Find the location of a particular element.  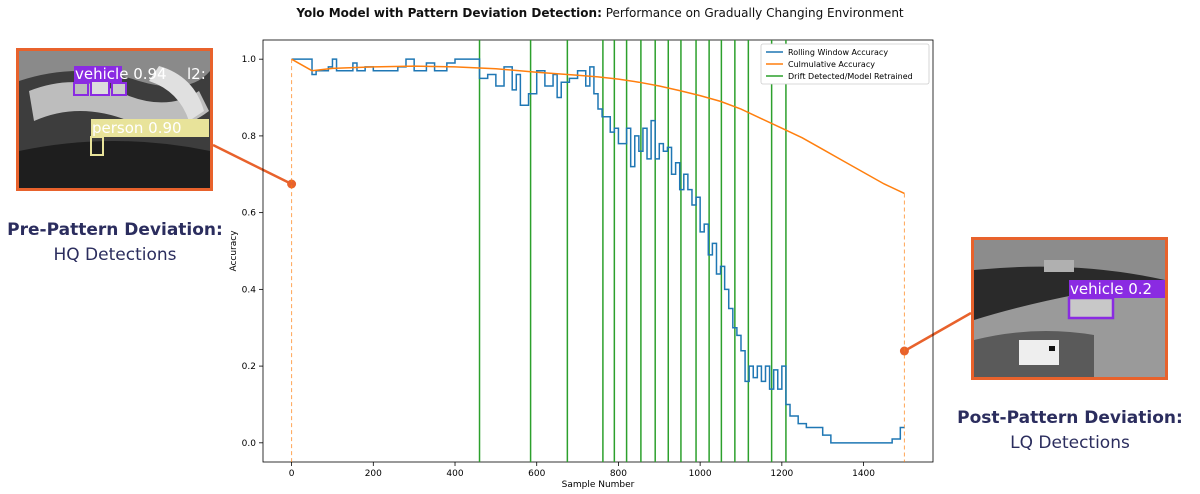

post-deviation-thumbnail: vehicle 0.2 is located at coordinates (1069, 308).